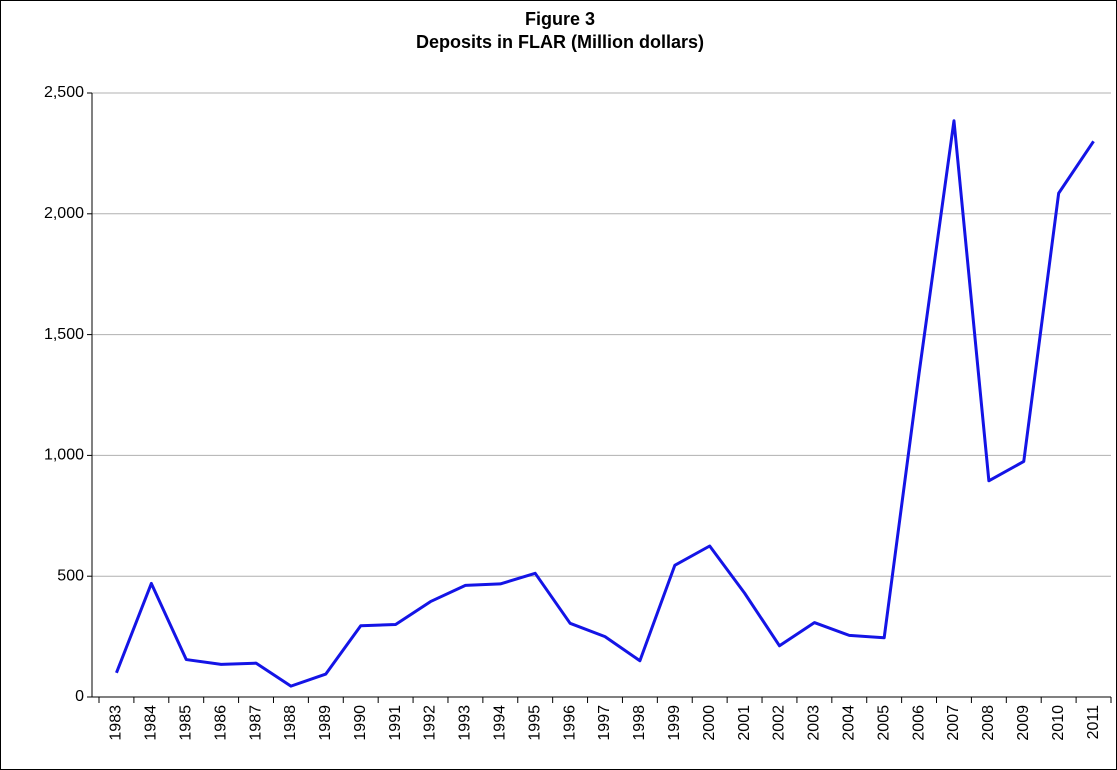  What do you see at coordinates (569, 723) in the screenshot?
I see `x-tick-label: 1996` at bounding box center [569, 723].